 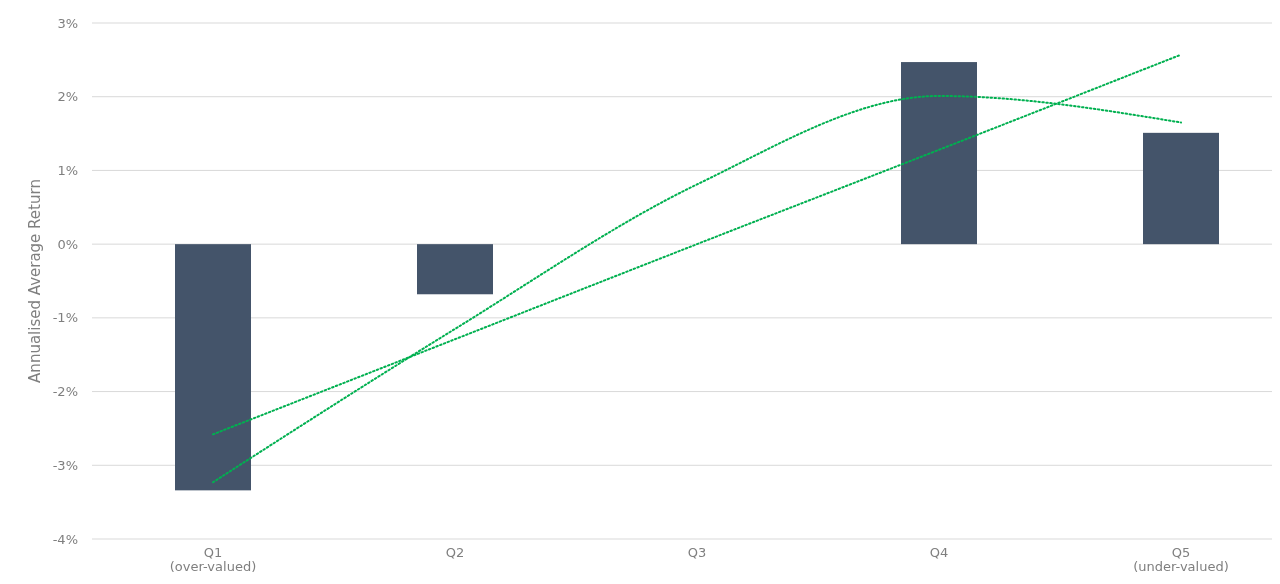 I want to click on y-tick-label: -2%, so click(x=65, y=392).